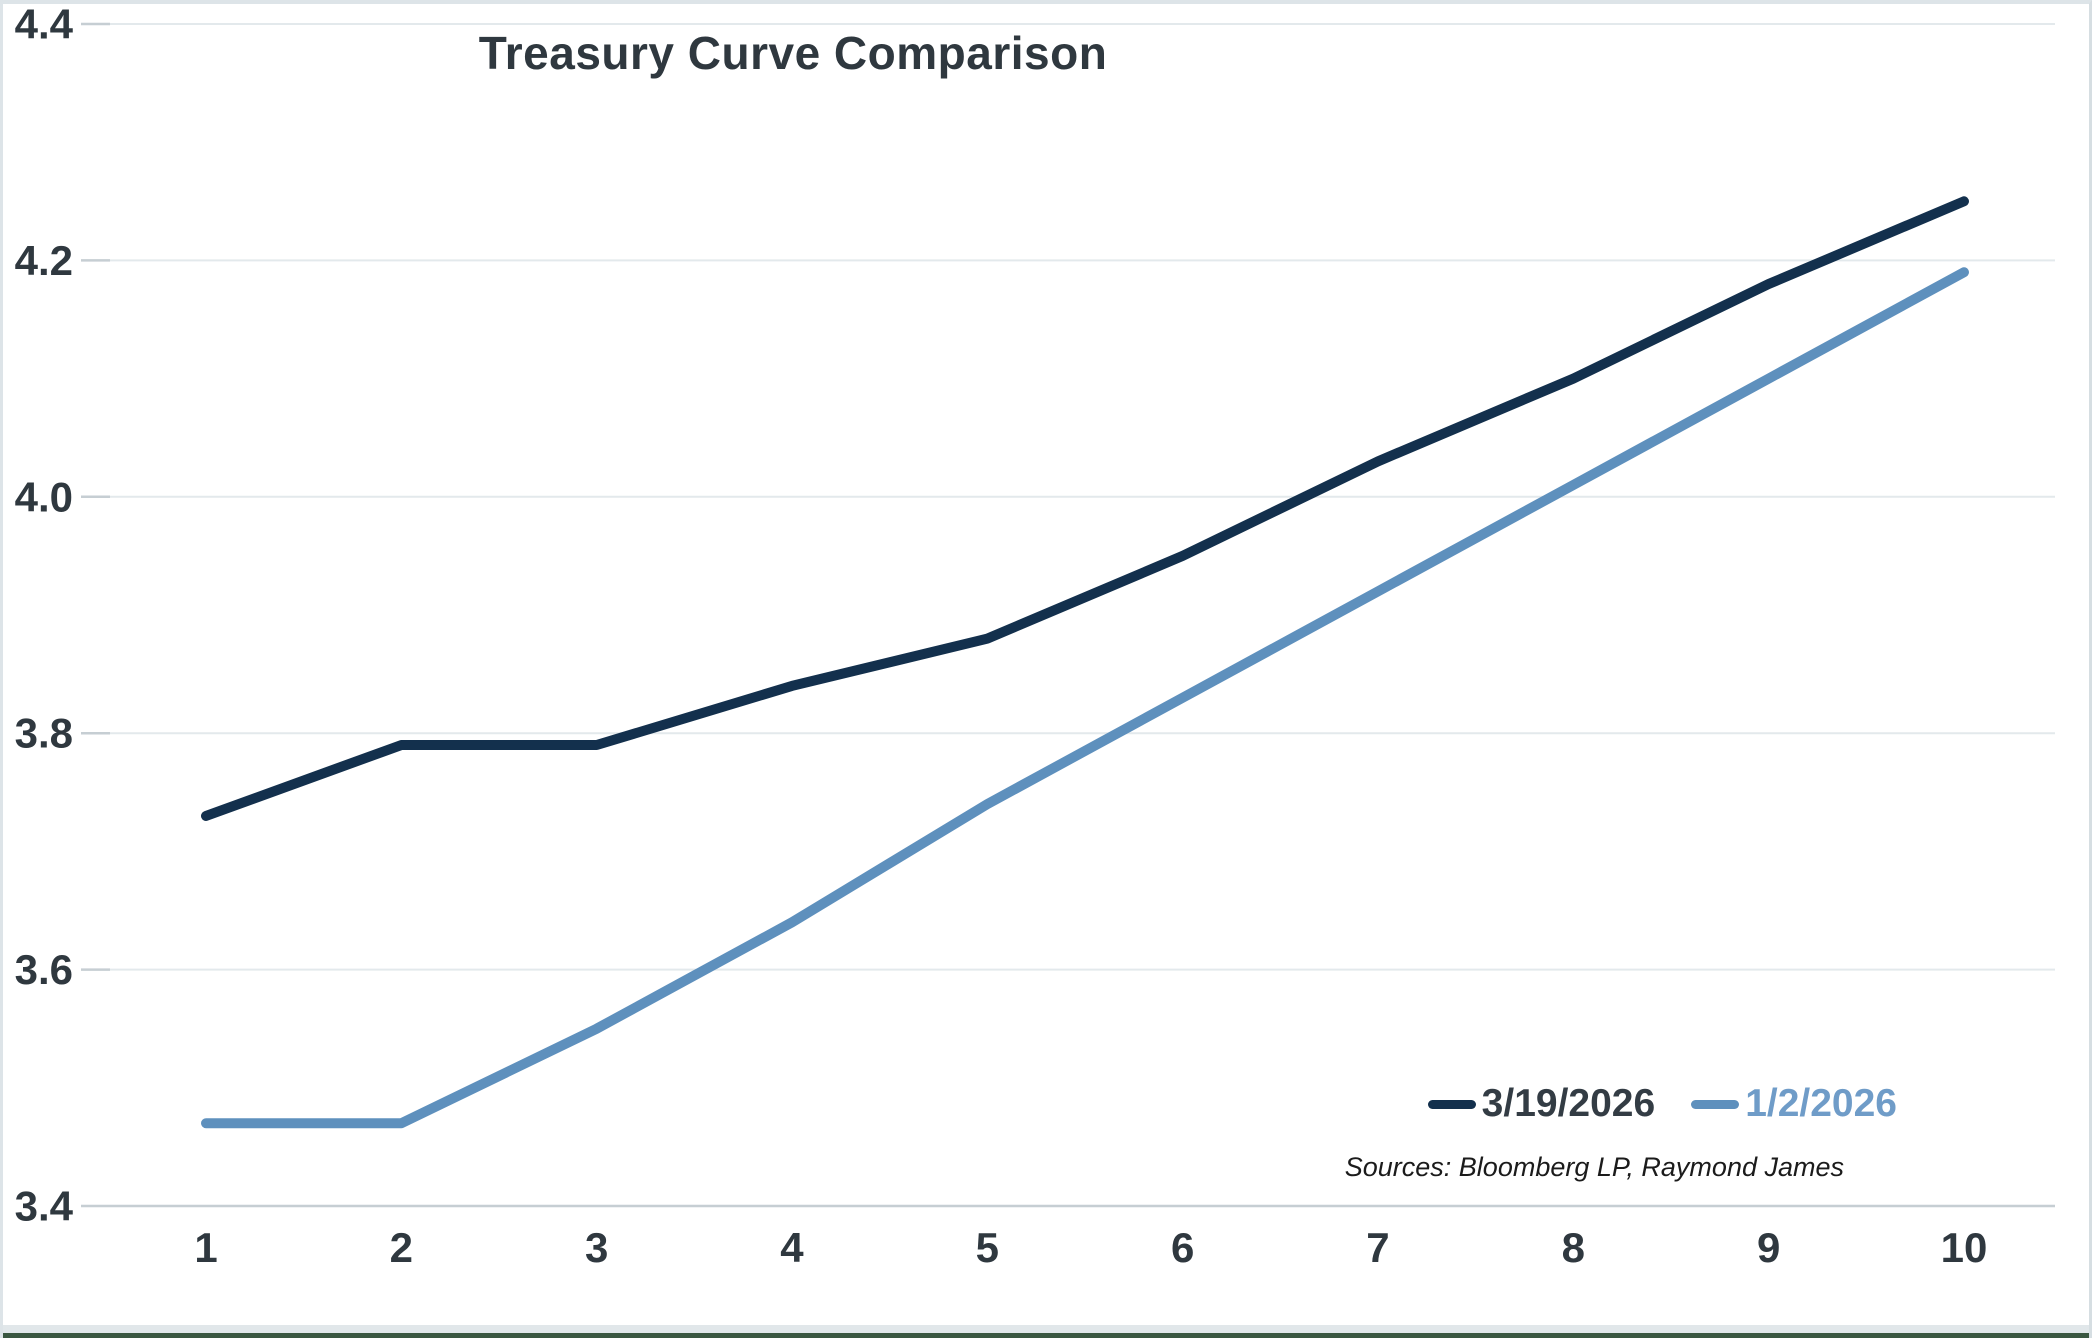 Image resolution: width=2092 pixels, height=1338 pixels. Describe the element at coordinates (1594, 1167) in the screenshot. I see `sources-note: Sources: Bloomberg LP, Raymond James` at that location.